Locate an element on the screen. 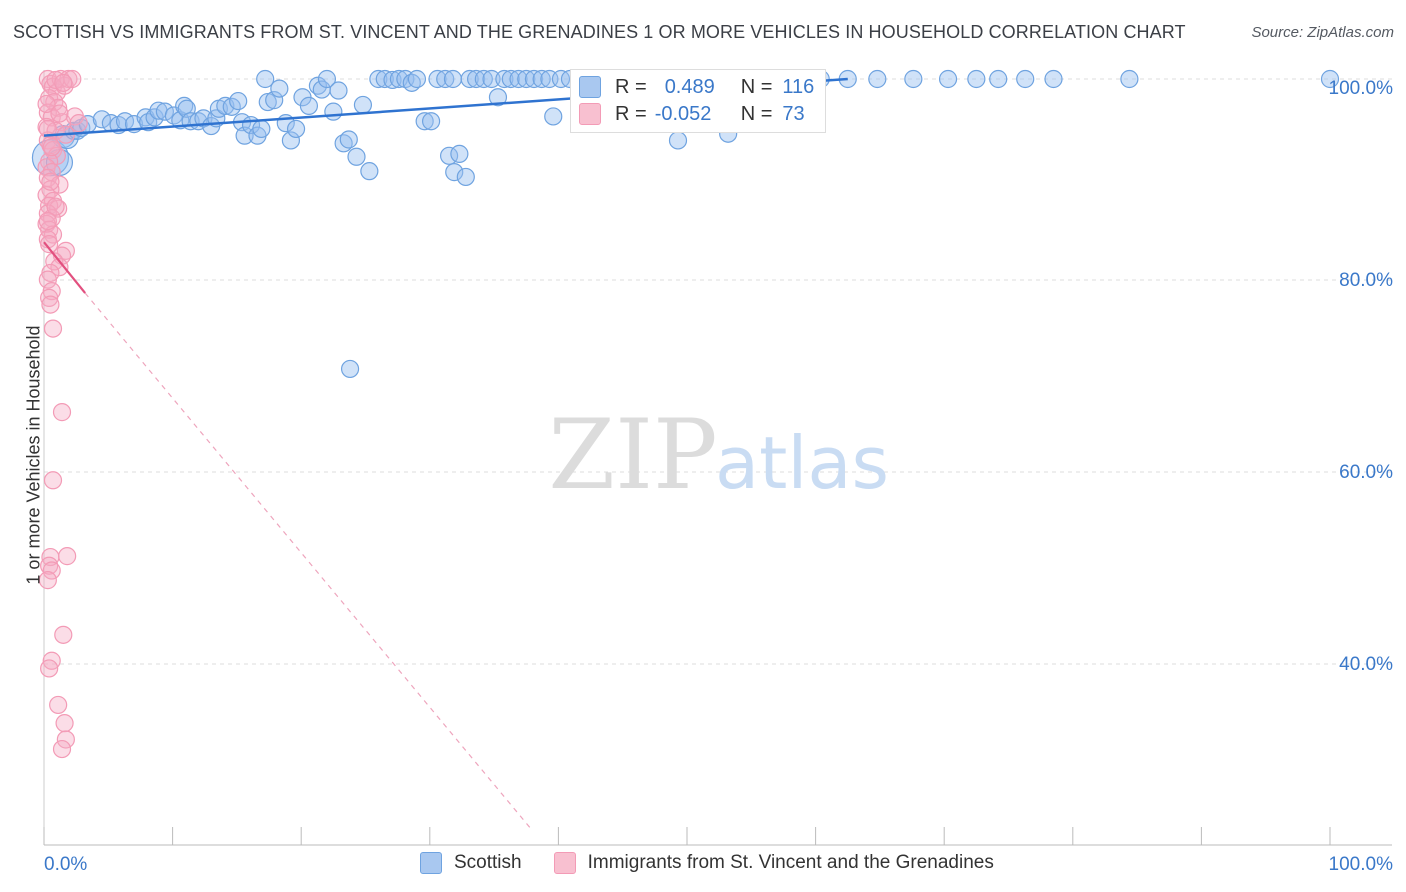  legend-label-scottish: Scottish is located at coordinates (488, 862).